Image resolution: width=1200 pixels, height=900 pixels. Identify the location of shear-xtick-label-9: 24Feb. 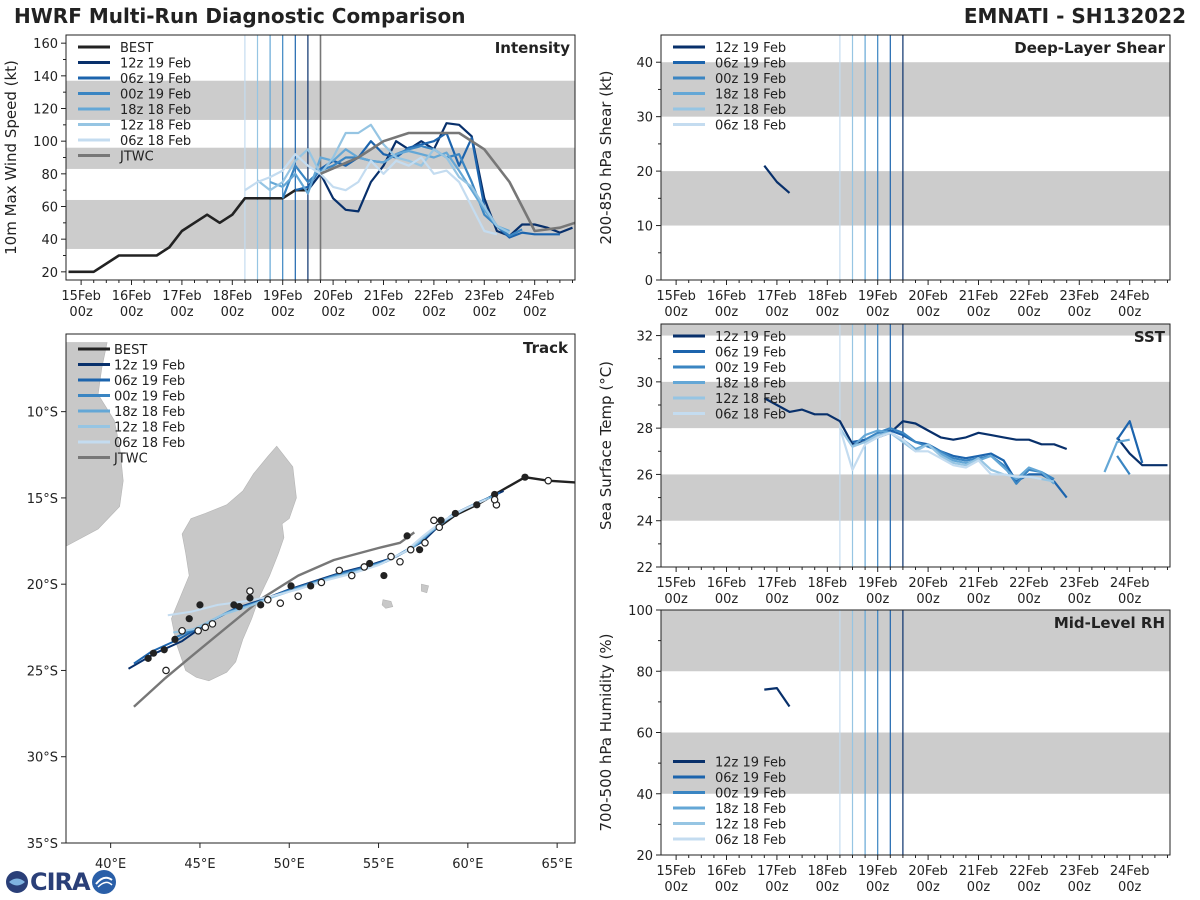
(1130, 296).